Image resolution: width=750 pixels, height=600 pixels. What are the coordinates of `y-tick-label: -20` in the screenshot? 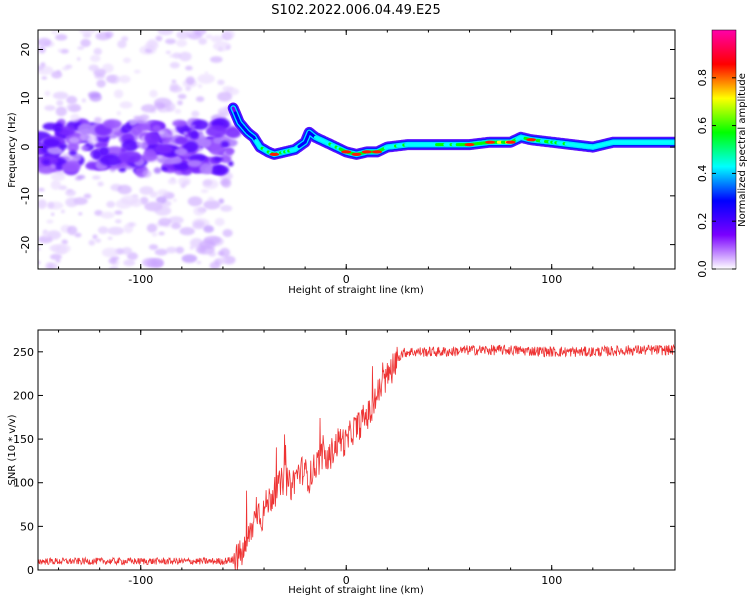 It's located at (25, 245).